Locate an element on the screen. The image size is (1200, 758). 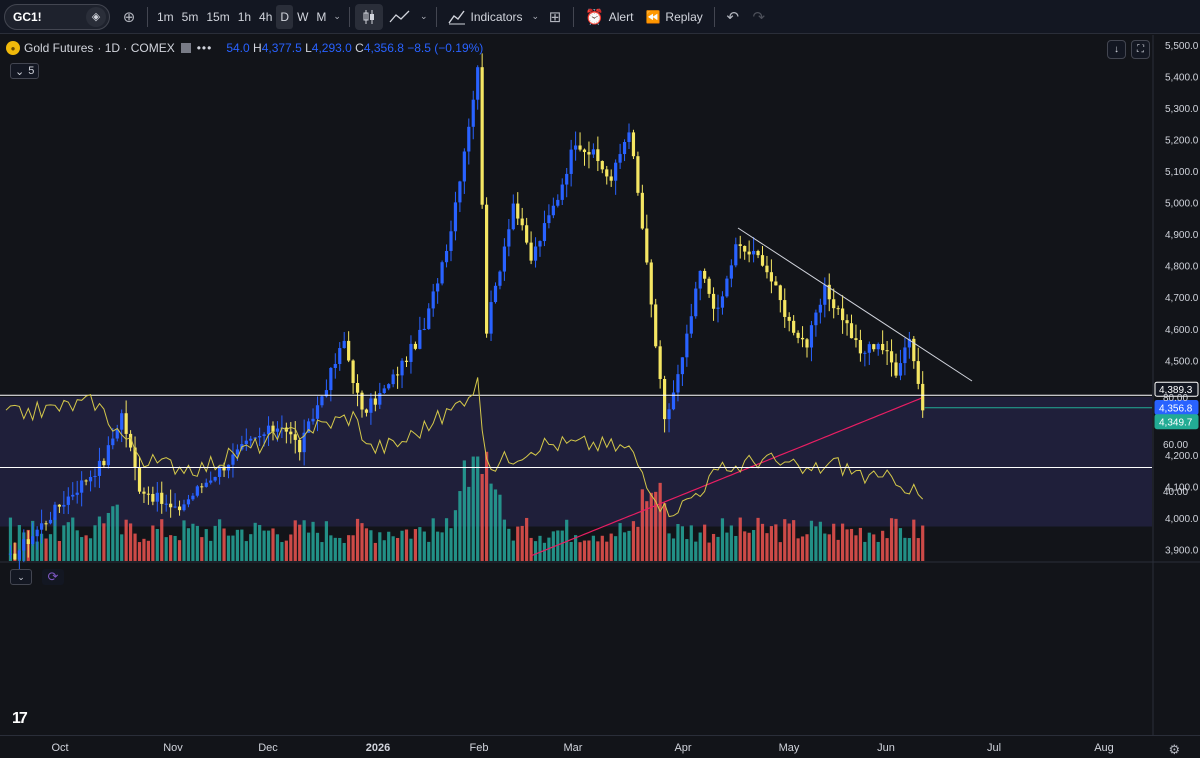
price-tick-label: 5,400.0 is located at coordinates (1182, 78).